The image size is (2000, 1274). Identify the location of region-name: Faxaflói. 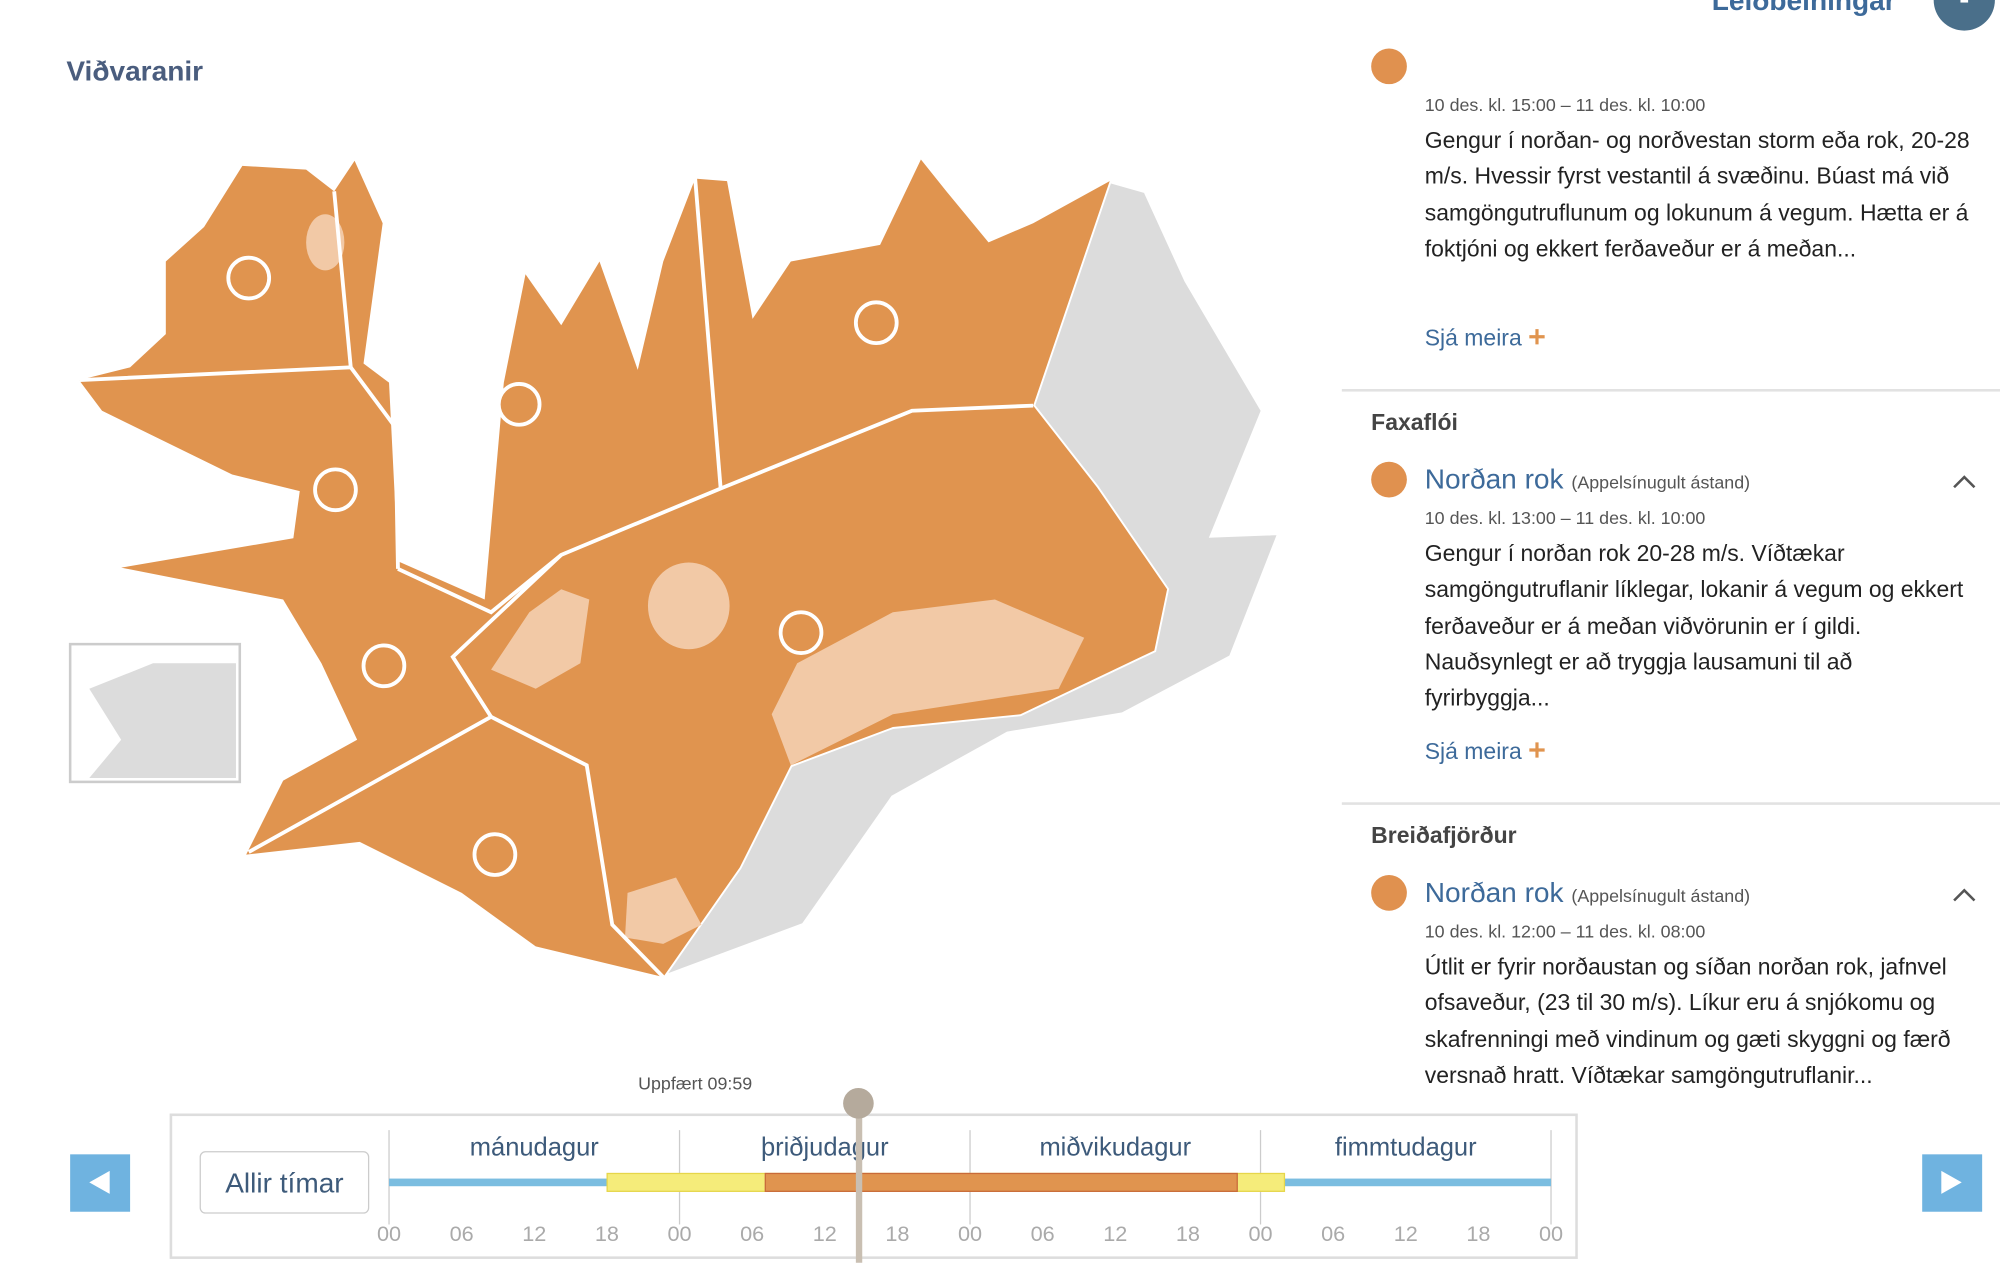
(1414, 422).